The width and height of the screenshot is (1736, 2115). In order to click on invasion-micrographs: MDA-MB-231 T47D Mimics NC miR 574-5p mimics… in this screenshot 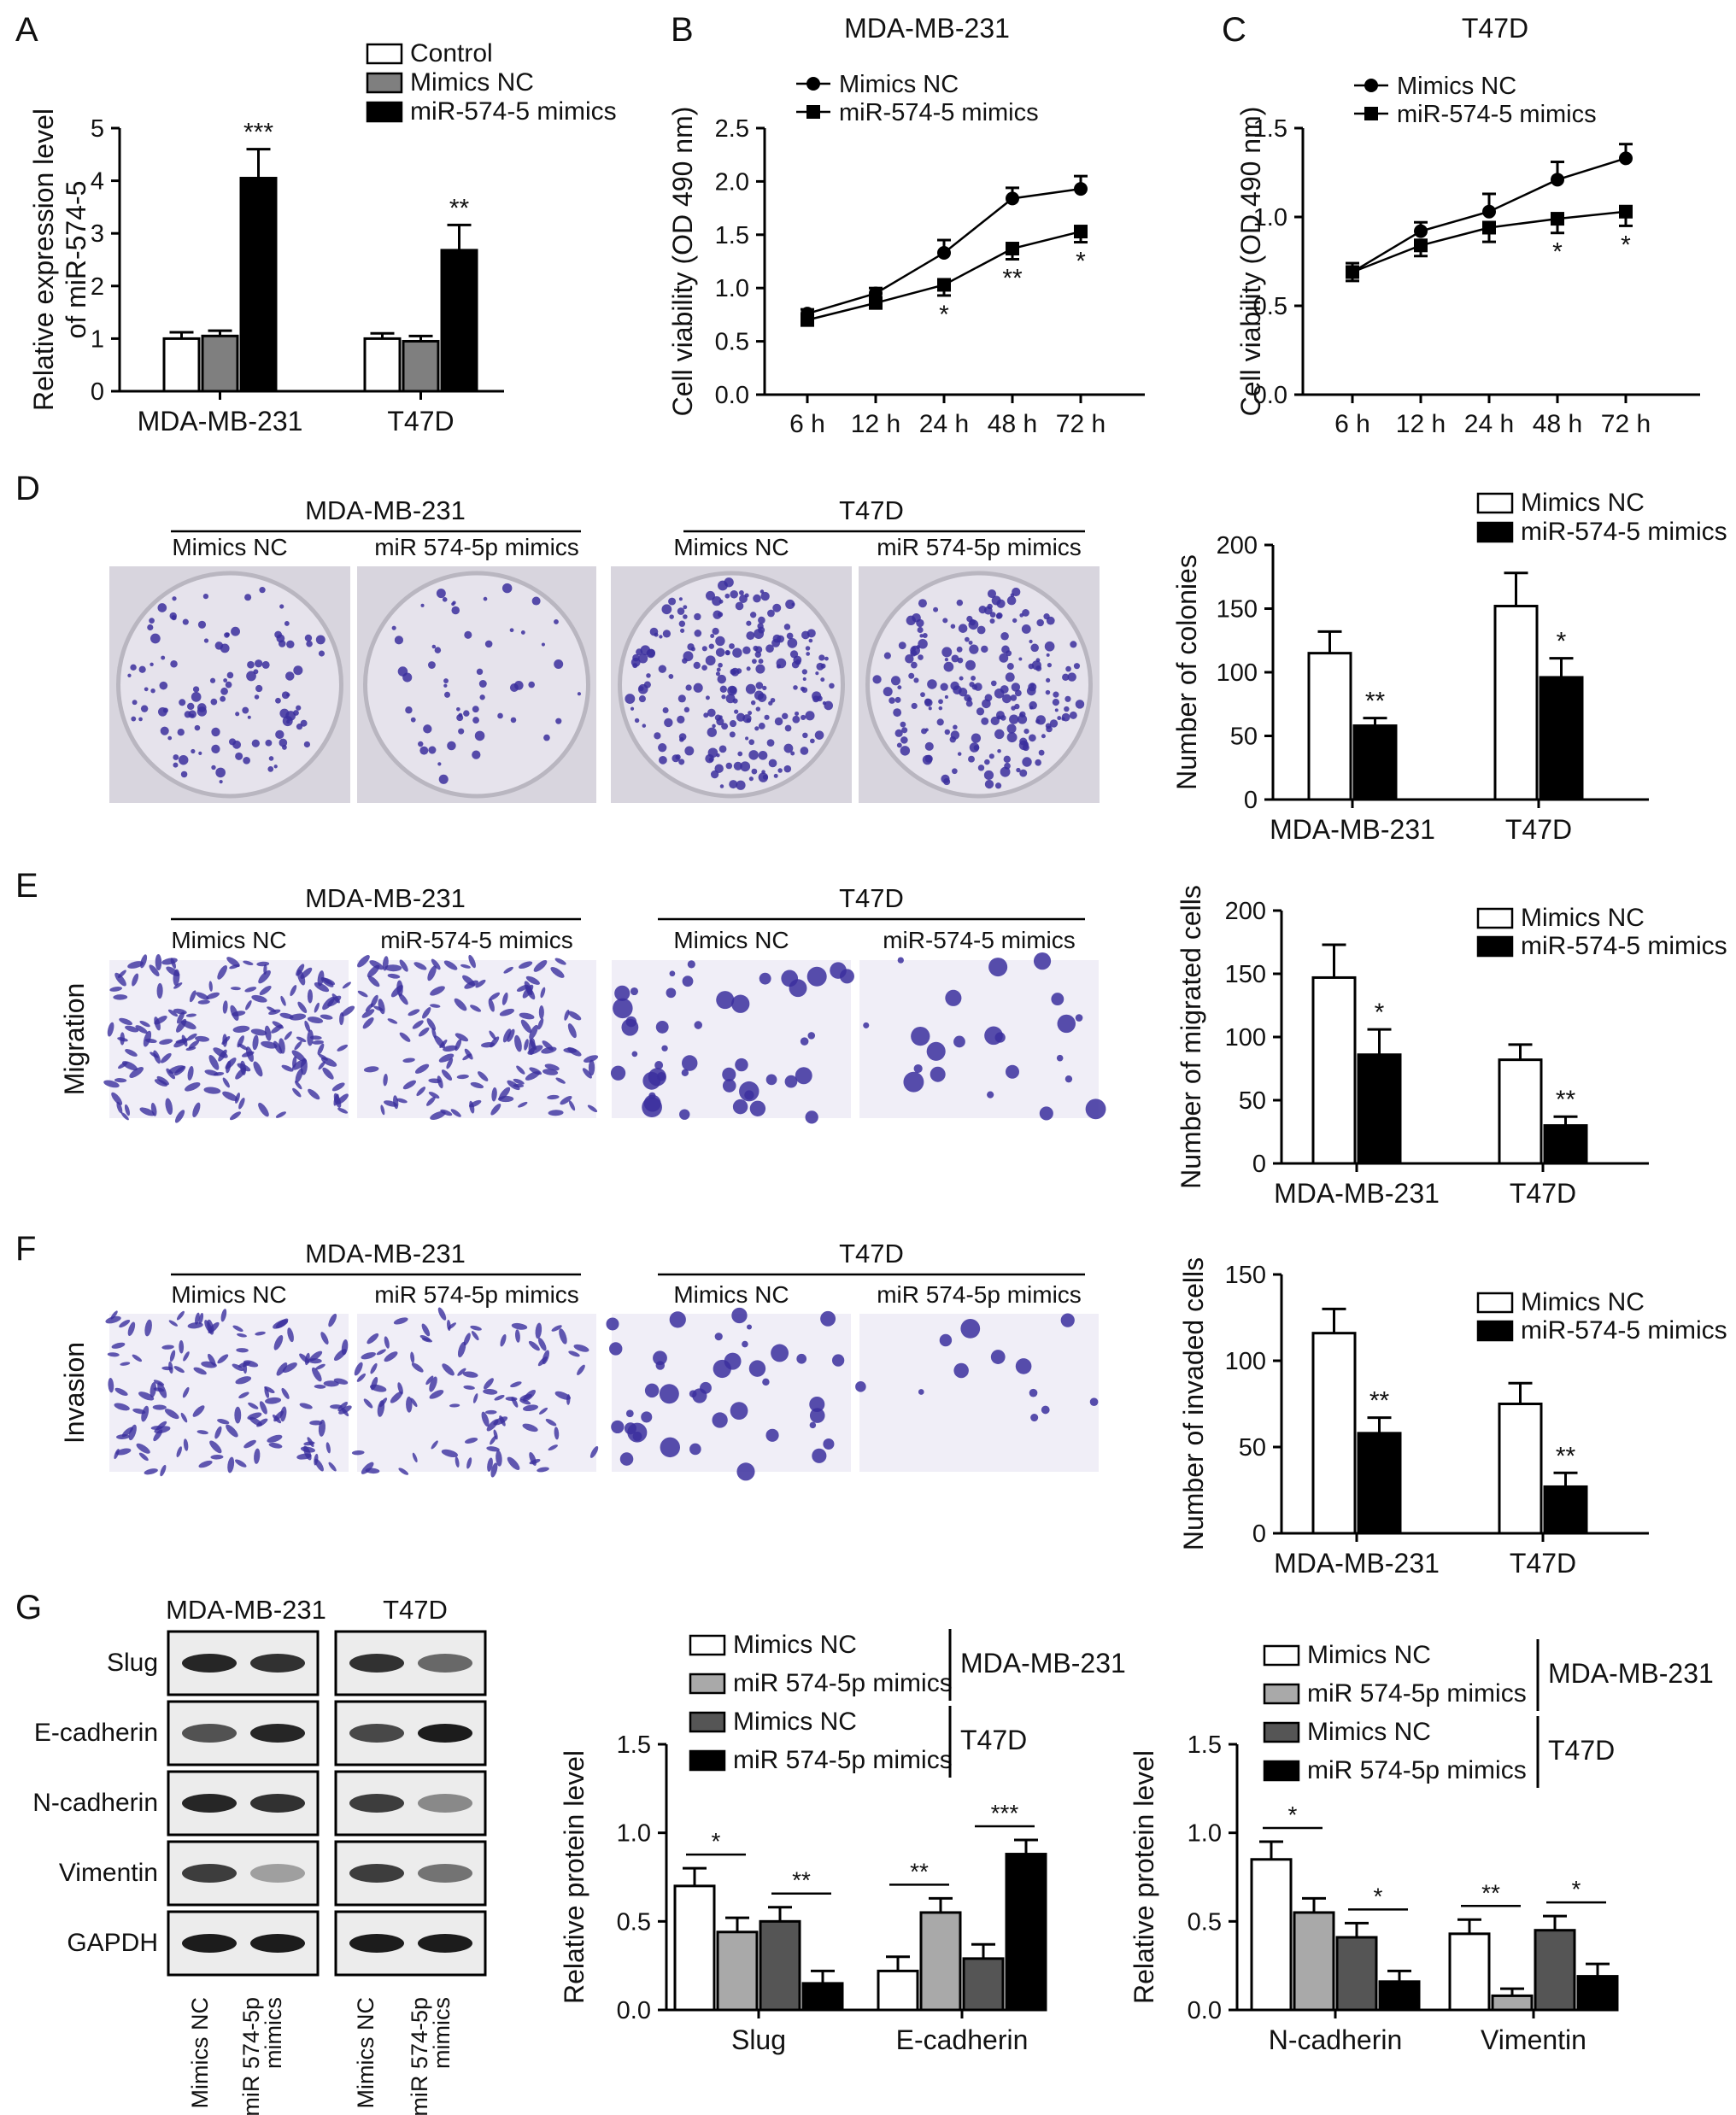, I will do `click(579, 1360)`.